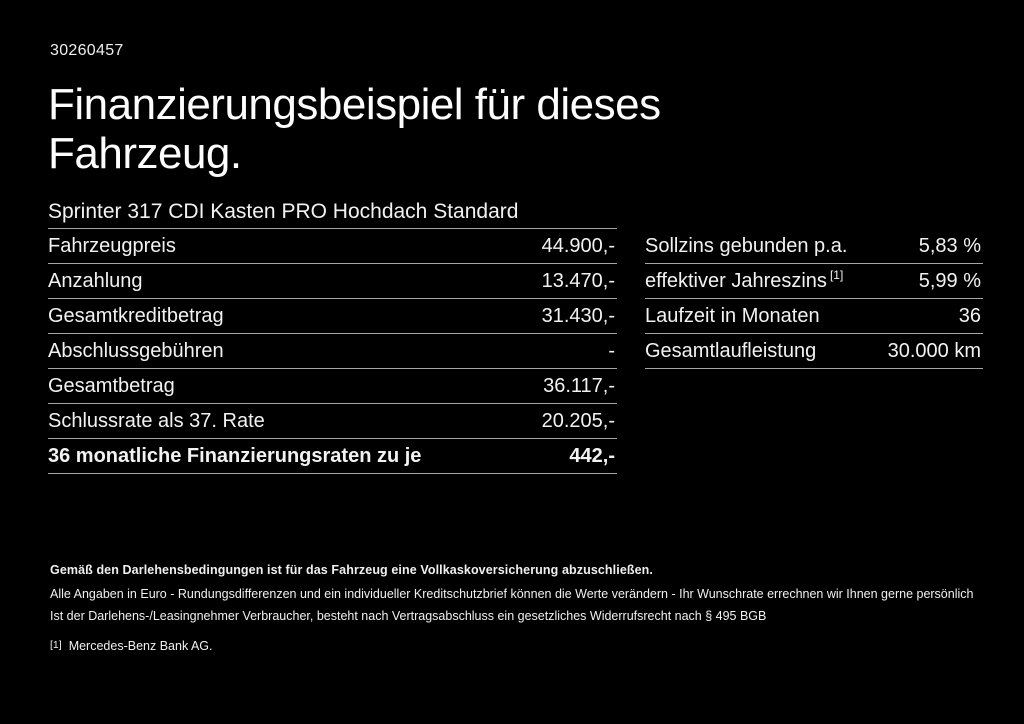  Describe the element at coordinates (111, 385) in the screenshot. I see `row-label: Gesamtbetrag` at that location.